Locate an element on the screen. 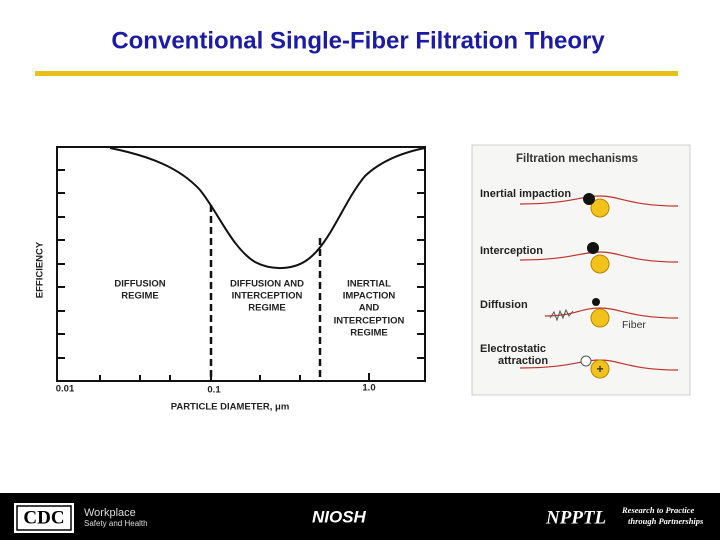  cdc-logo-frame is located at coordinates (44, 518).